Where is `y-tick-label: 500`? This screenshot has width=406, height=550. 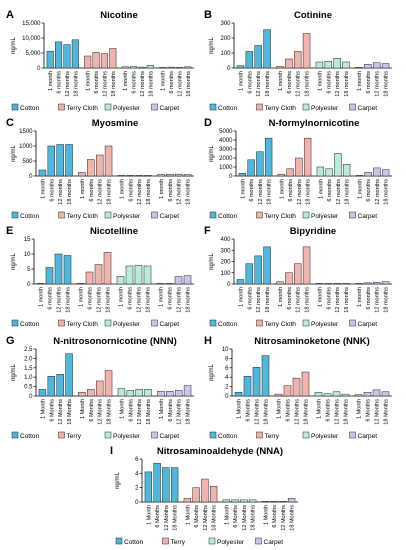
y-tick-label: 500 is located at coordinates (27, 162).